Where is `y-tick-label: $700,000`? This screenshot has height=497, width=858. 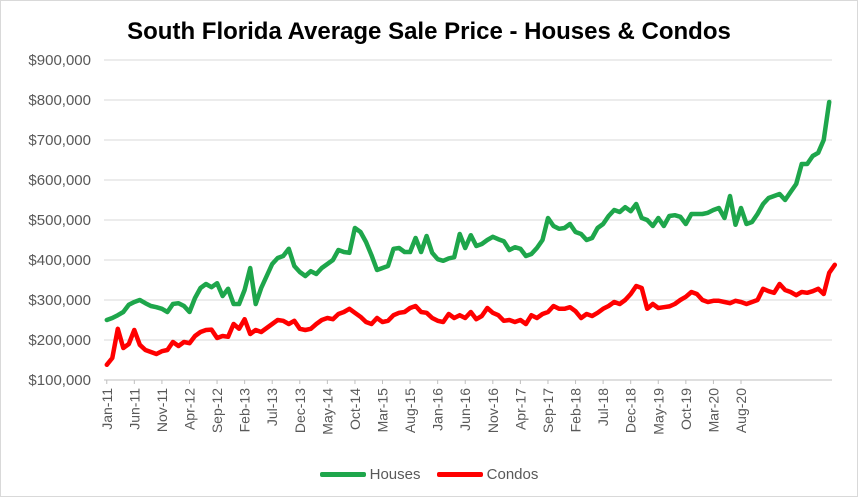
y-tick-label: $700,000 is located at coordinates (59, 140).